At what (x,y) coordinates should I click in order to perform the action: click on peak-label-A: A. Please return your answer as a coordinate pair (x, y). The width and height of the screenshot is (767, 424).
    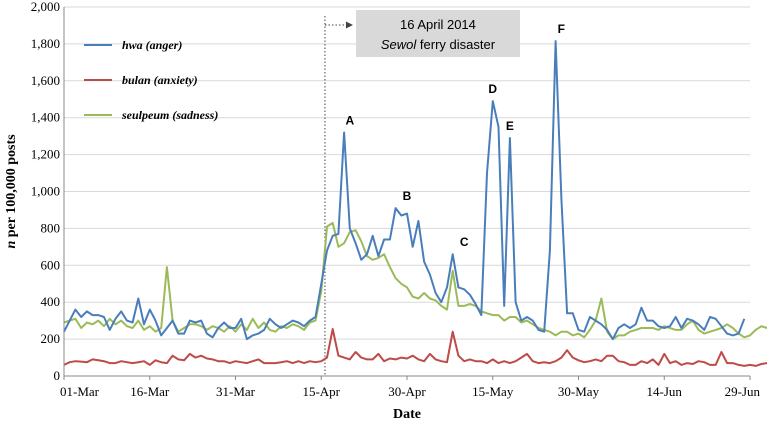
    Looking at the image, I should click on (349, 120).